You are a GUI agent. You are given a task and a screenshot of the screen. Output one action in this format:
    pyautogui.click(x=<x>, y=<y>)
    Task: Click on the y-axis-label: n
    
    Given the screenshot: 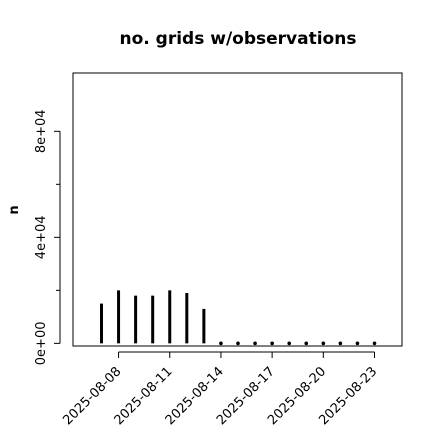 What is the action you would take?
    pyautogui.click(x=14, y=209)
    